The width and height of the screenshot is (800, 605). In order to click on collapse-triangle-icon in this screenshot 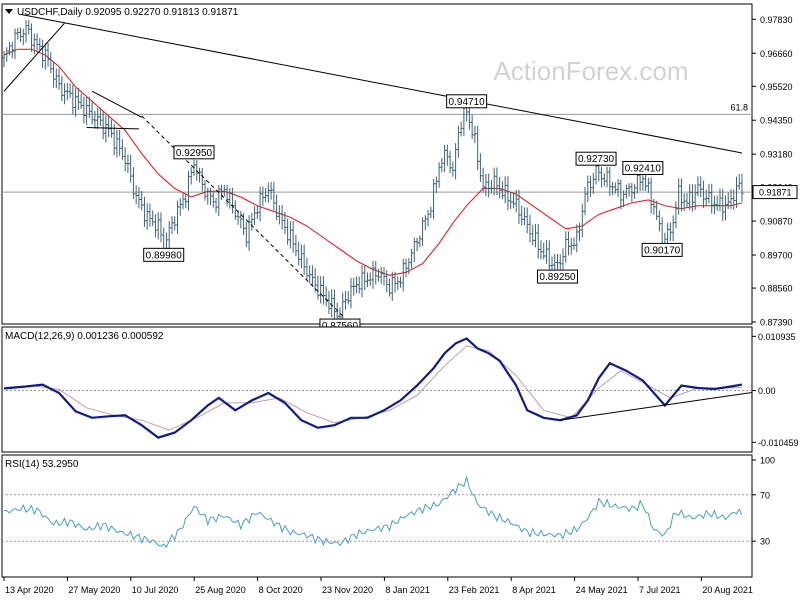, I will do `click(9, 11)`.